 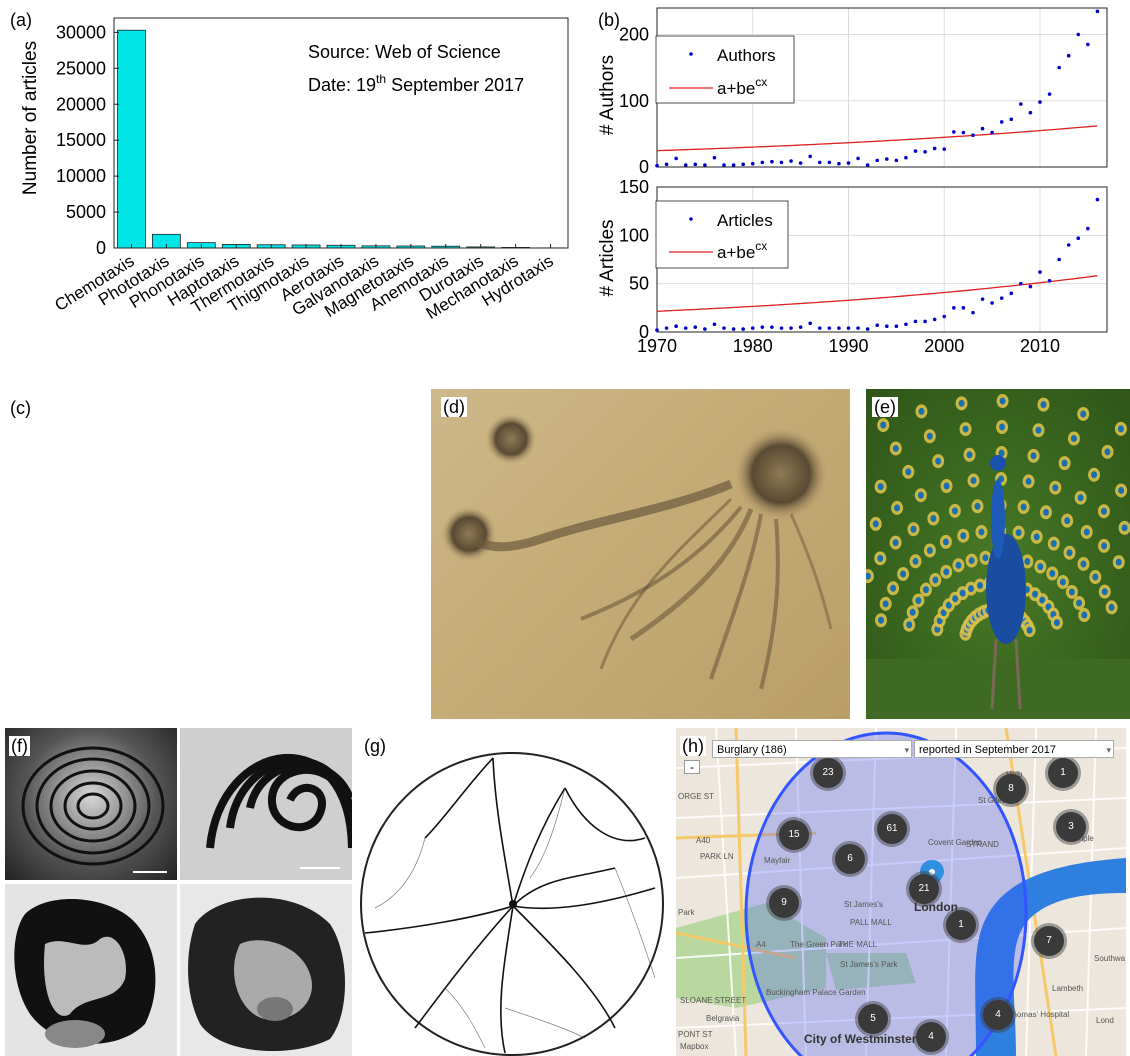 What do you see at coordinates (131, 139) in the screenshot?
I see `bar` at bounding box center [131, 139].